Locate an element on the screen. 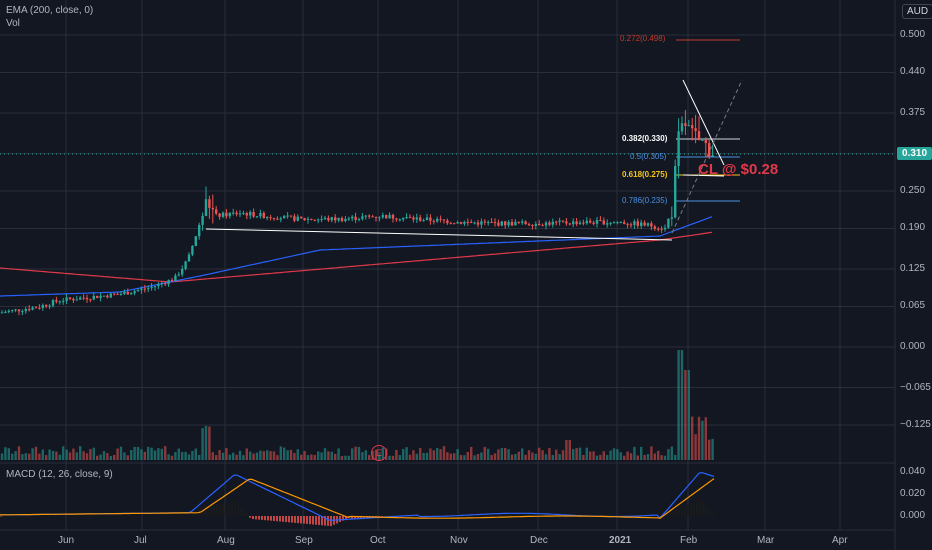  macd-indicator-label: MACD (12, 26, close, 9) is located at coordinates (59, 474).